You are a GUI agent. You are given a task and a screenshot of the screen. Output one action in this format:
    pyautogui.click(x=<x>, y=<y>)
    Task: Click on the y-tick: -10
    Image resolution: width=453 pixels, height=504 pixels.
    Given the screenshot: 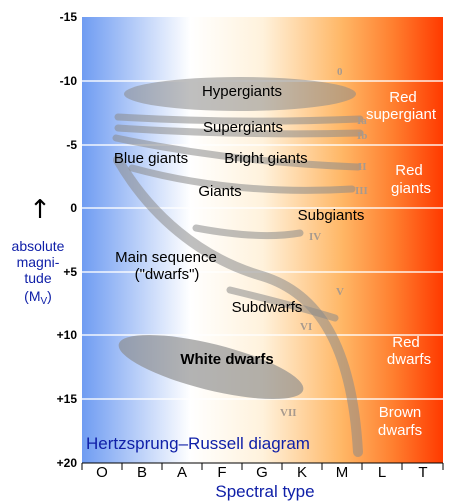 What is the action you would take?
    pyautogui.click(x=69, y=81)
    